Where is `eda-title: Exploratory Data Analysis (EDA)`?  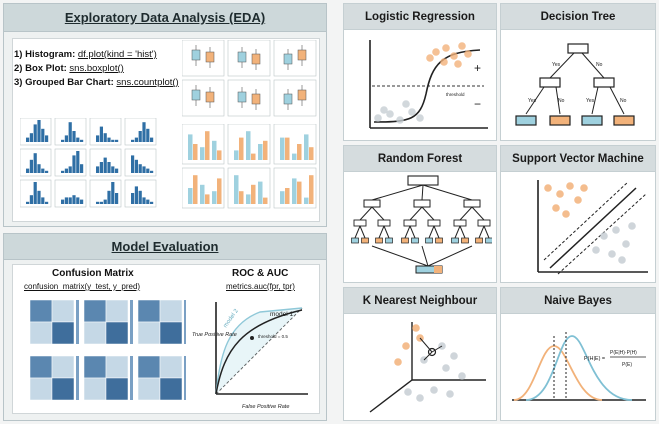 eda-title: Exploratory Data Analysis (EDA) is located at coordinates (165, 17).